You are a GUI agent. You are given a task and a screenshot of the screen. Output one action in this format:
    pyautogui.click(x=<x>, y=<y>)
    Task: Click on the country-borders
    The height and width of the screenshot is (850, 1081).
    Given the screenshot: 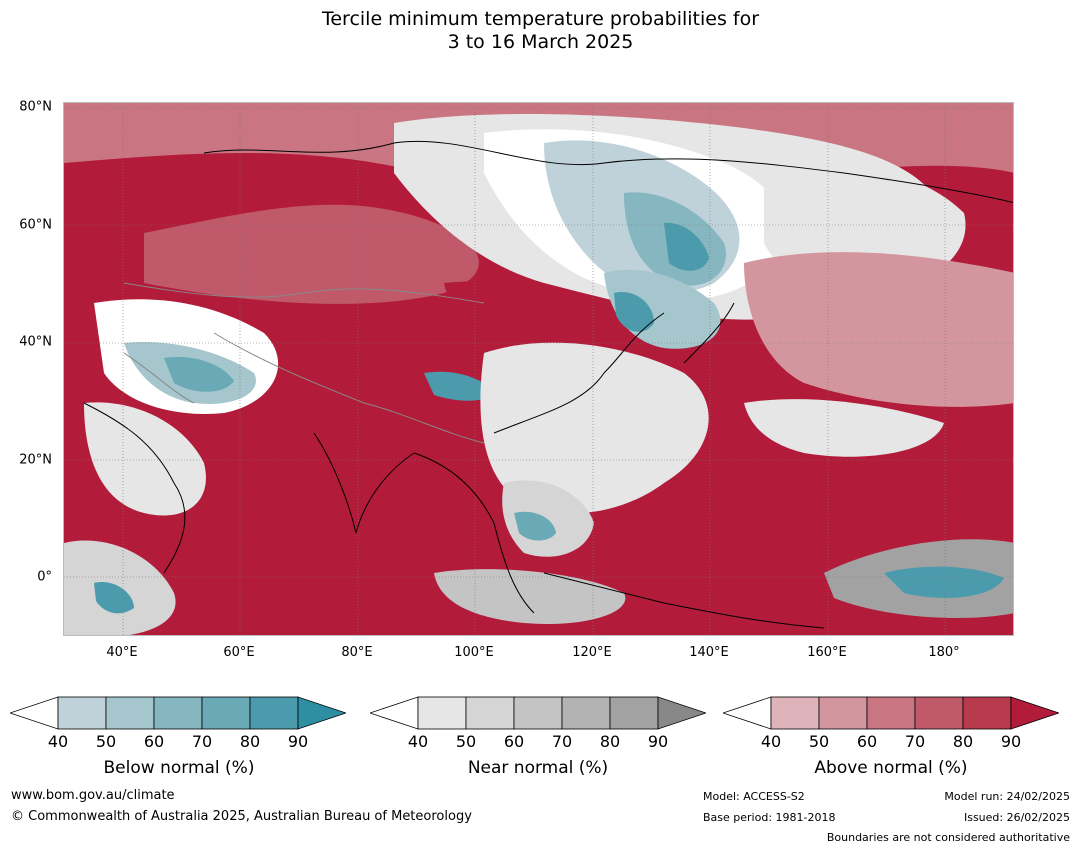 What is the action you would take?
    pyautogui.click(x=304, y=363)
    